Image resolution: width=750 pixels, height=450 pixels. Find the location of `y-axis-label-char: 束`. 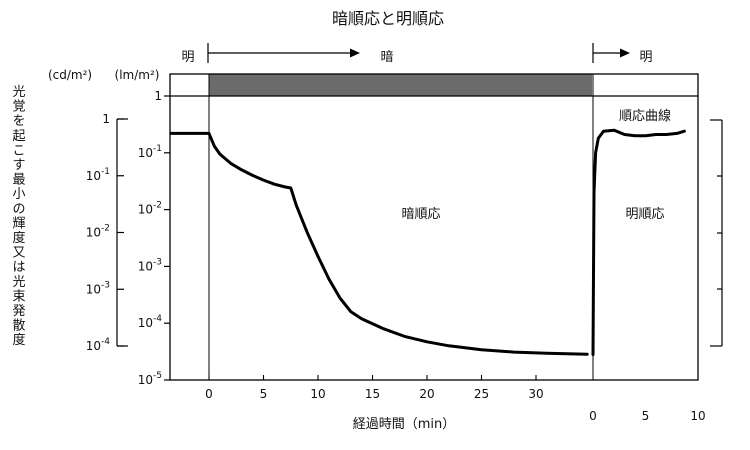

y-axis-label-char: 束 is located at coordinates (18, 296).